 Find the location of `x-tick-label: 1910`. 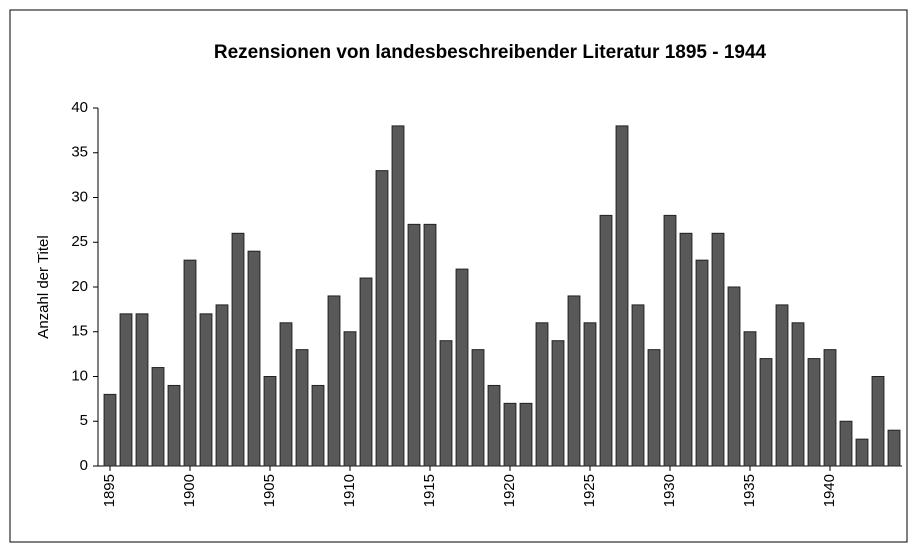

x-tick-label: 1910 is located at coordinates (349, 490).